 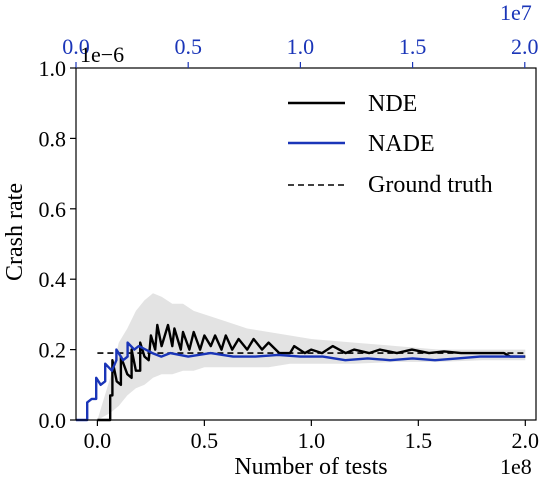 I want to click on top-x-tick-label-1: 0.5, so click(x=188, y=46).